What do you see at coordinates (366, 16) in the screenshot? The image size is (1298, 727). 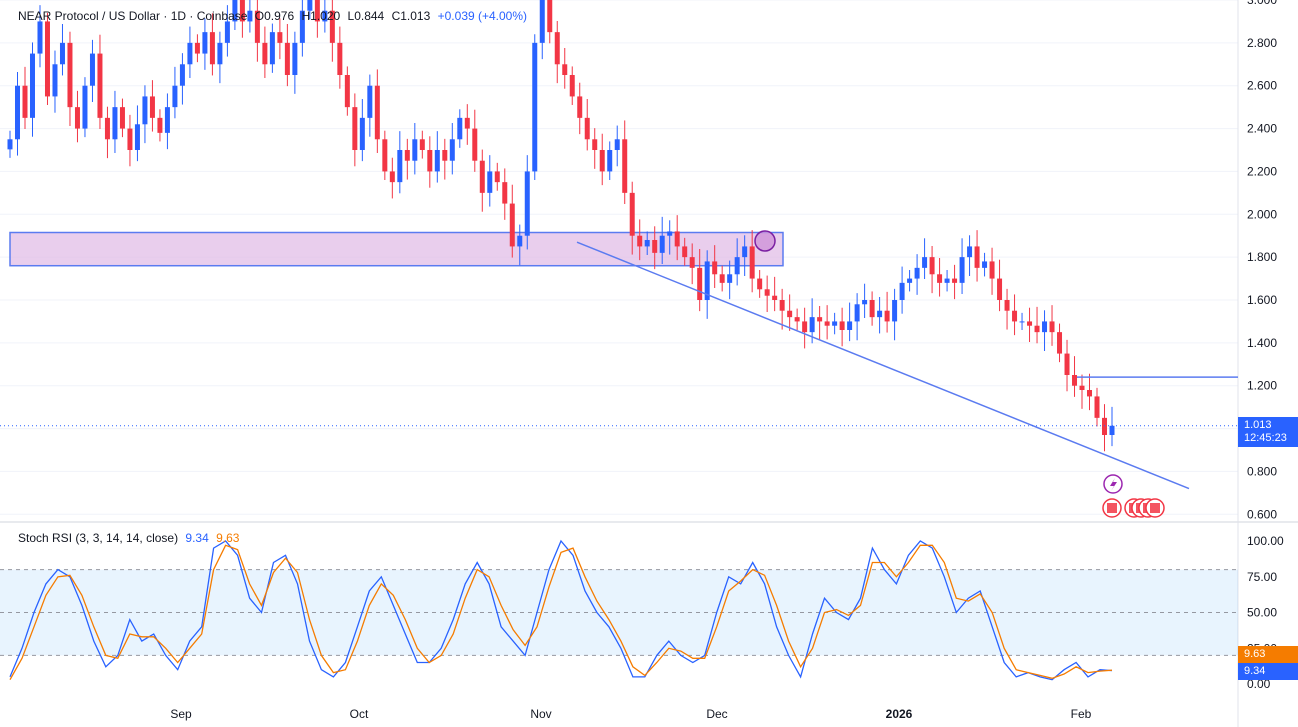 I see `low-value: L0.844` at bounding box center [366, 16].